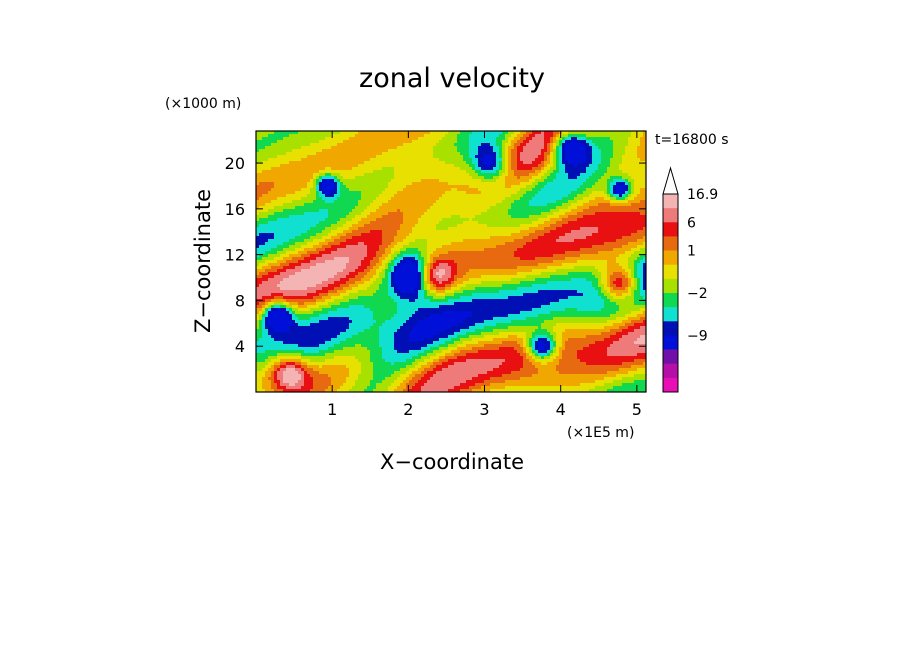  Describe the element at coordinates (235, 209) in the screenshot. I see `y-tick-label: 16` at that location.